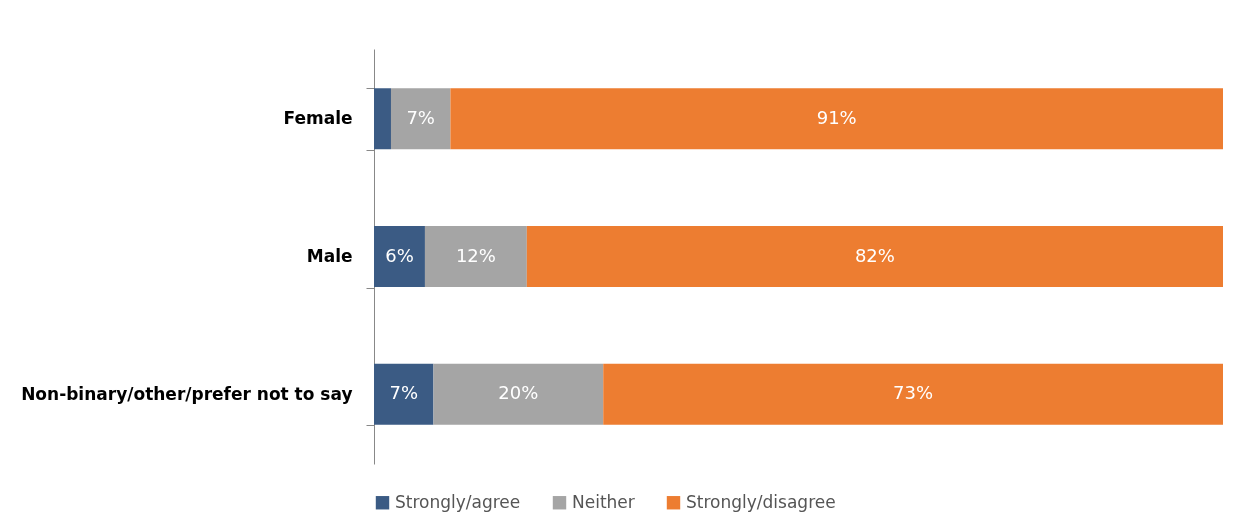  I want to click on data-label: 73%, so click(913, 393).